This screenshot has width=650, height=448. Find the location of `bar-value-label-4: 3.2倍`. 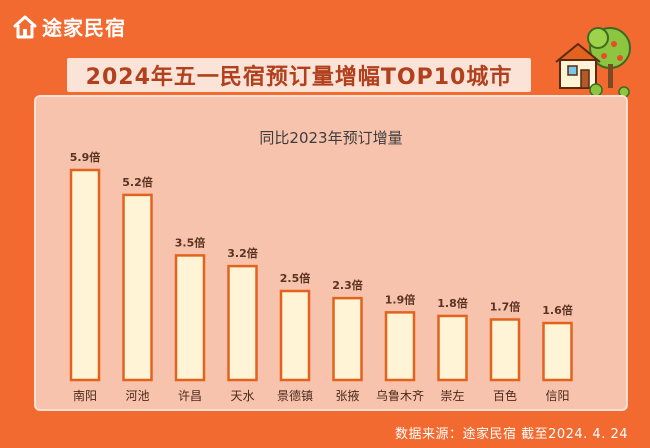

bar-value-label-4: 3.2倍 is located at coordinates (242, 253).